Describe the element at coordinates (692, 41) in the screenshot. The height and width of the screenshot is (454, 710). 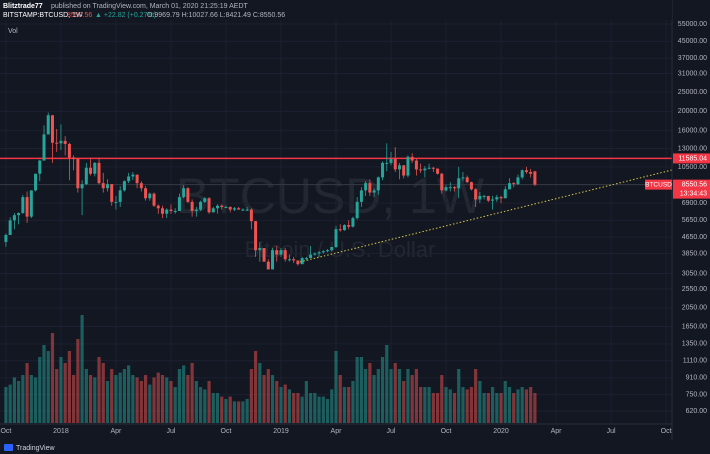
I see `y-tick-label: 45000.00` at that location.